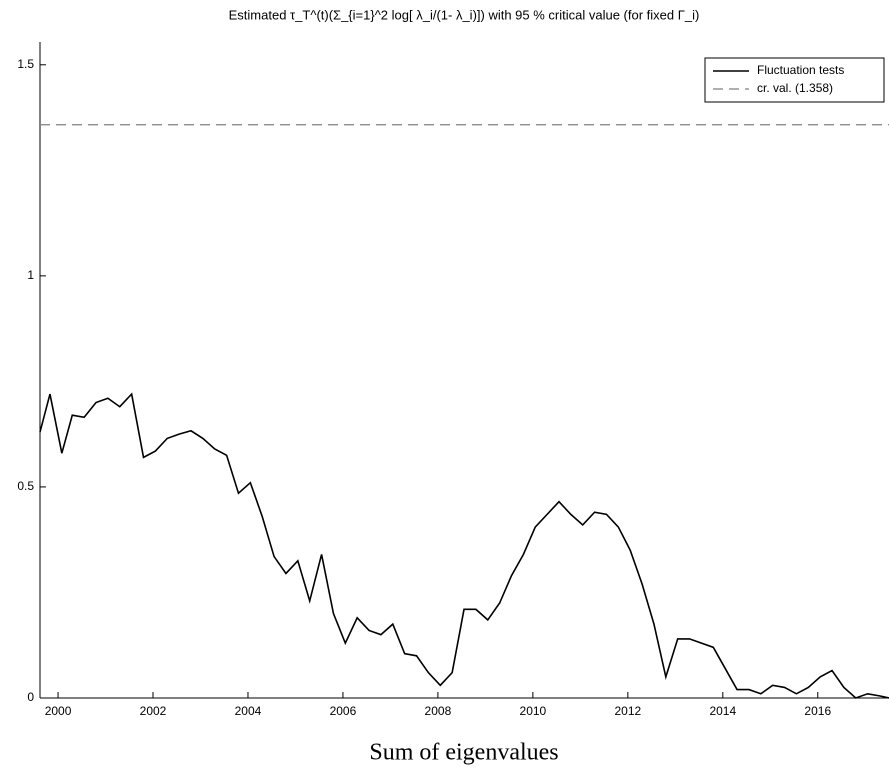 The width and height of the screenshot is (889, 781). Describe the element at coordinates (30, 275) in the screenshot. I see `y-tick-label: 1` at that location.